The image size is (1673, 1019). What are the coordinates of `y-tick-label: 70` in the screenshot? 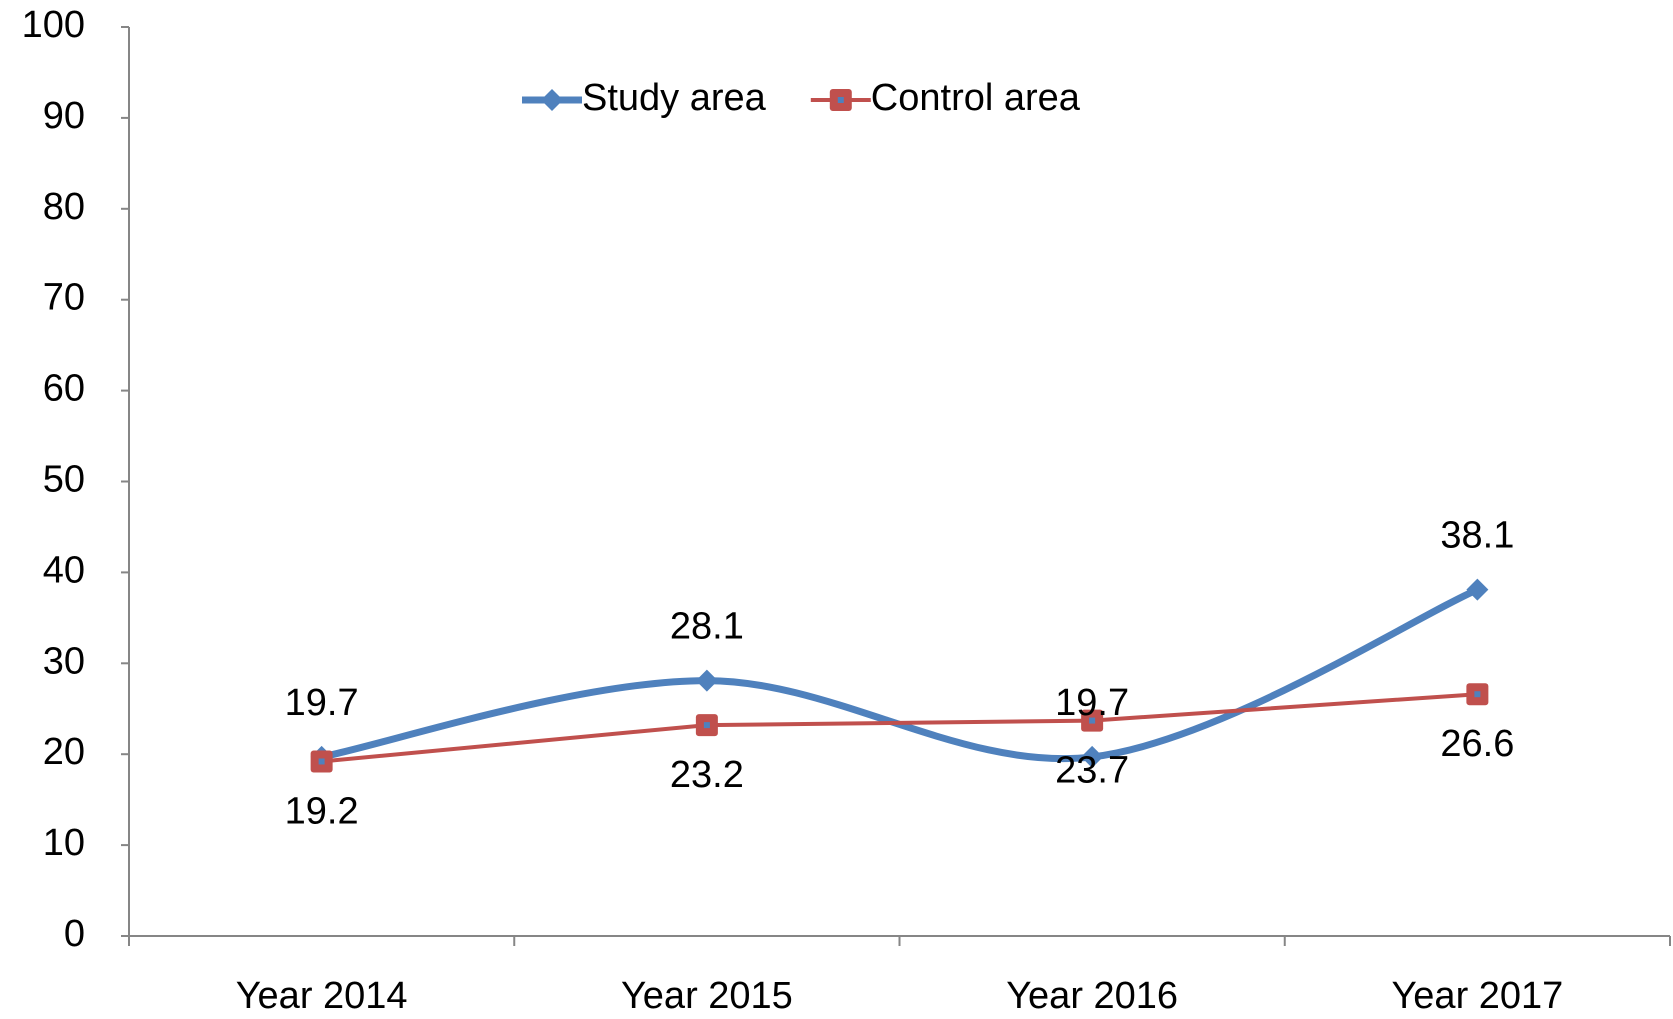 It's located at (64, 298).